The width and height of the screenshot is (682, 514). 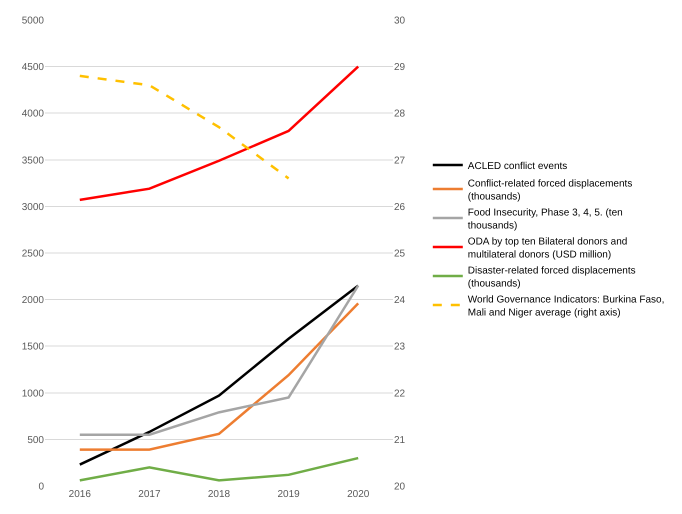 I want to click on y-tick-label: 5000, so click(x=33, y=21).